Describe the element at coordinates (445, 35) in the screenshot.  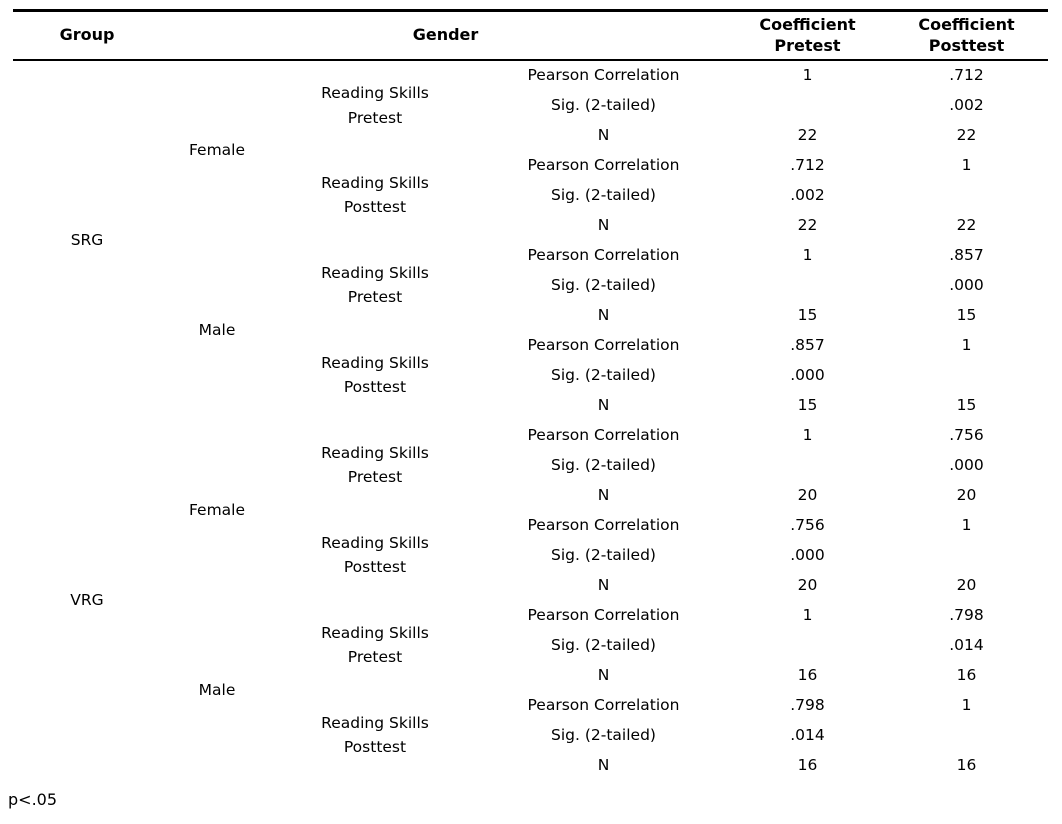
I see `header-gender: Gender` at that location.